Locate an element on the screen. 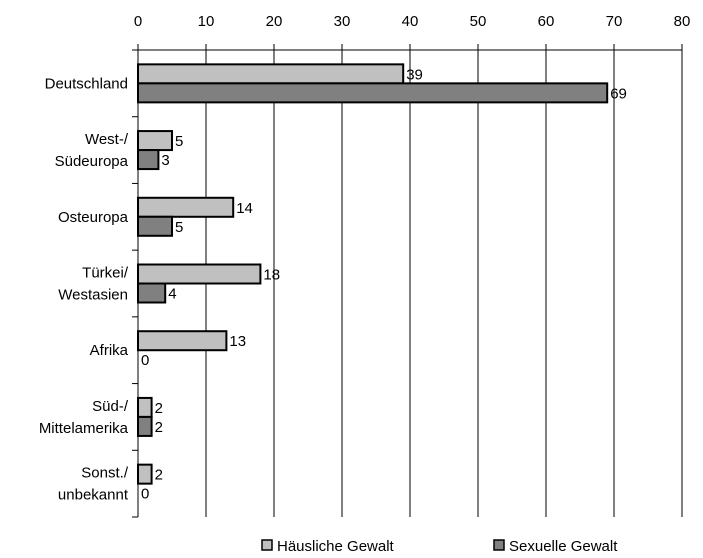  x-tick-label: 40 is located at coordinates (410, 21).